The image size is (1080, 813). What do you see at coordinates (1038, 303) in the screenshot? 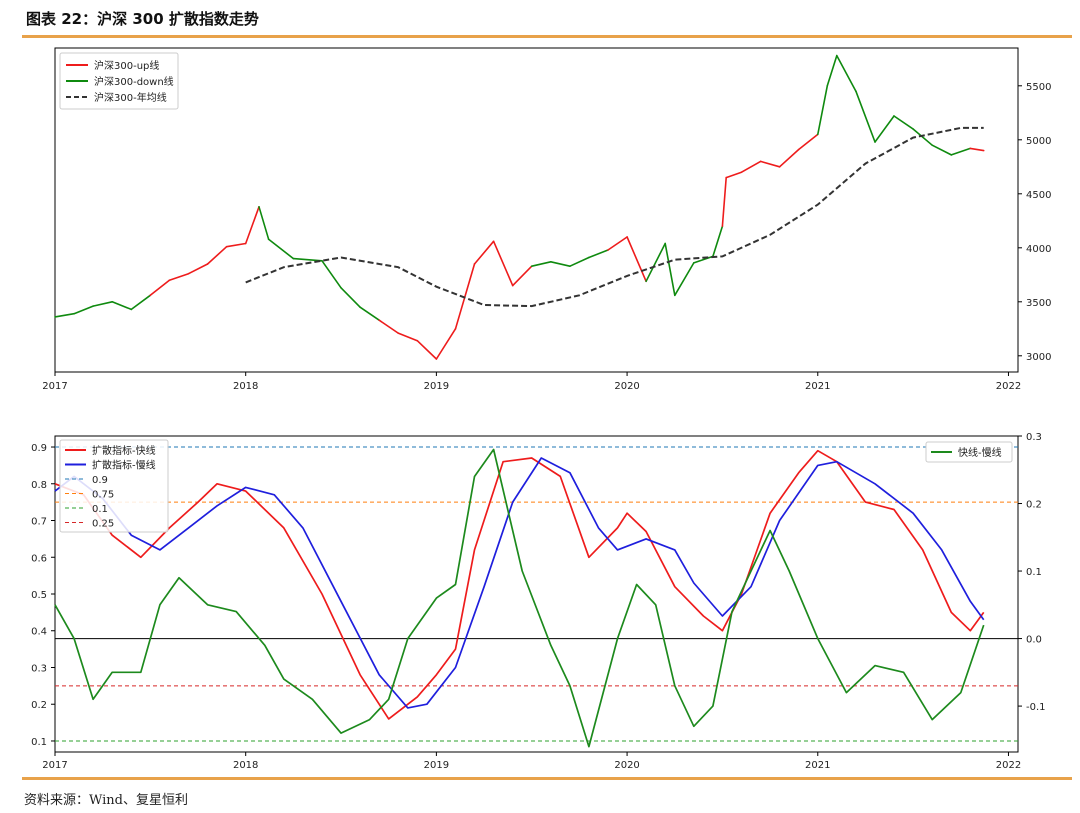
I see `y-tick-label: 3500` at bounding box center [1038, 303].